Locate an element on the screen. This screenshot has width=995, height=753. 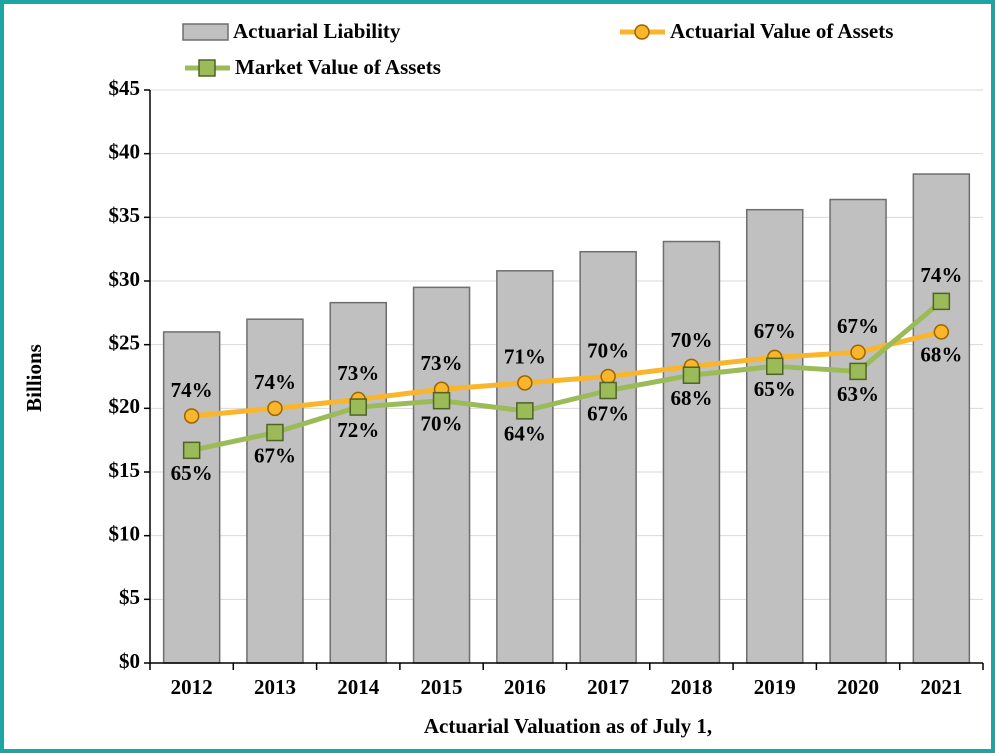
y-tick-label: $15 is located at coordinates (125, 470).